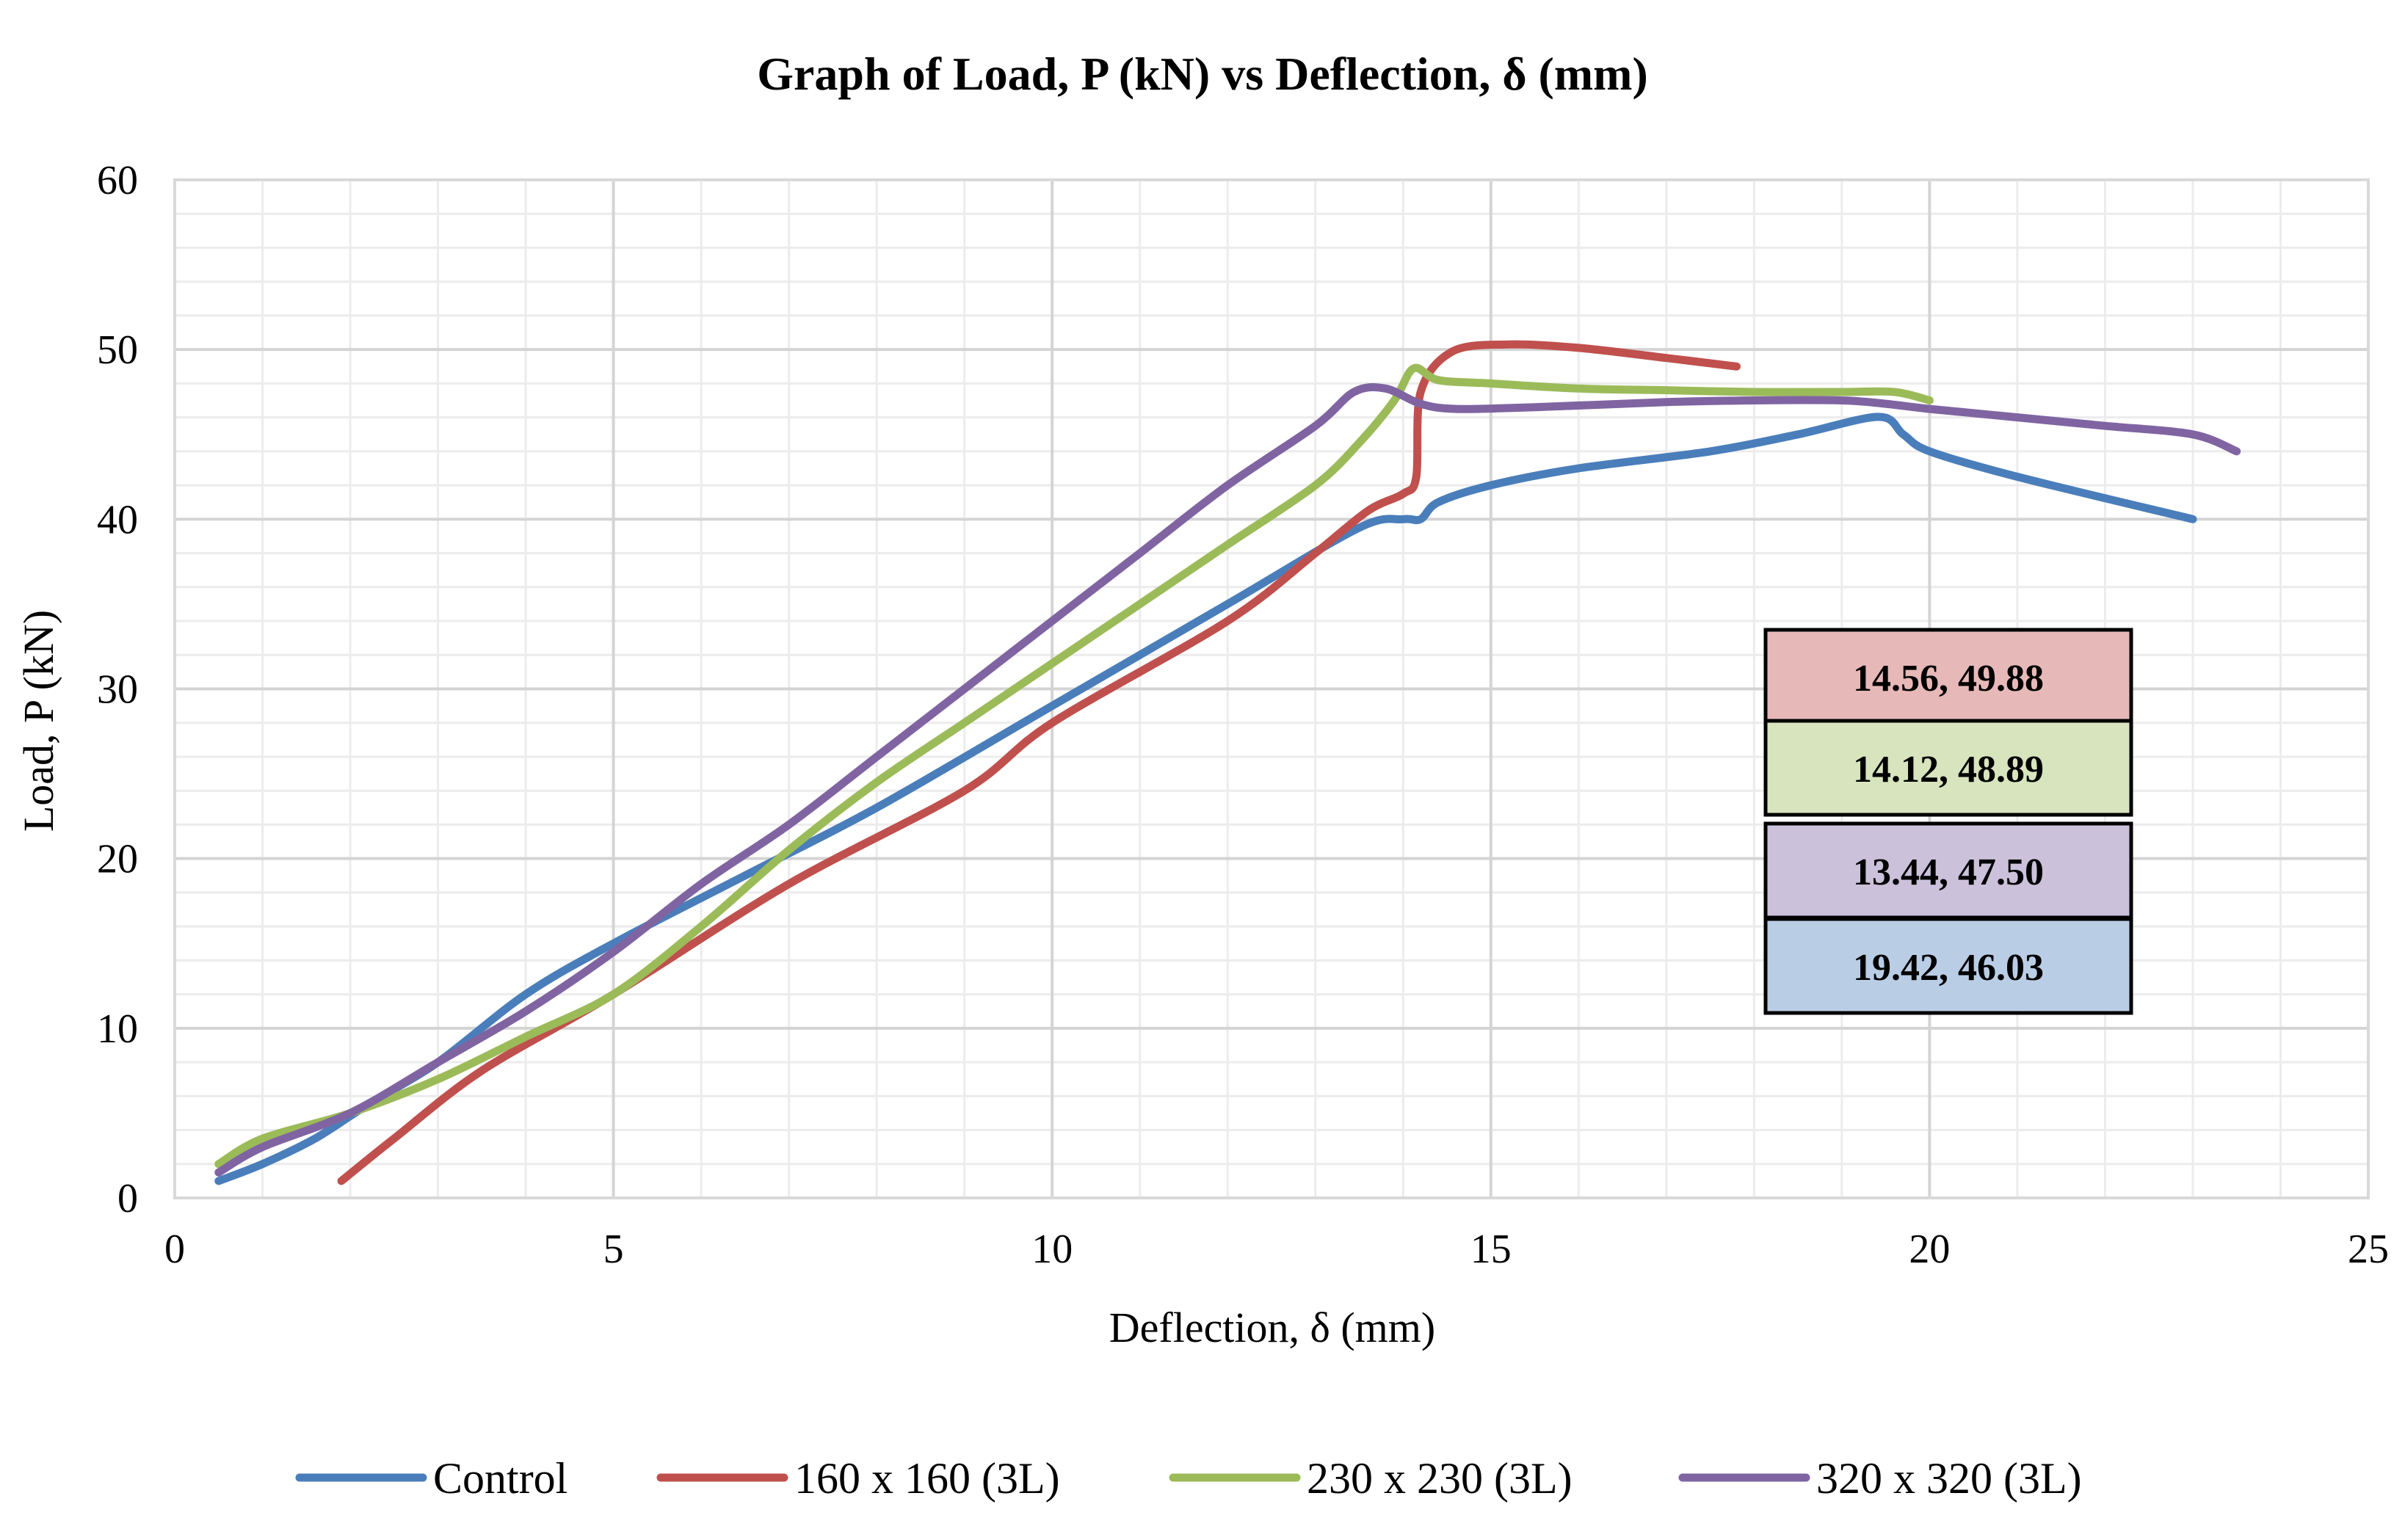  I want to click on annotation-box-2: 14.12, 48.89, so click(1948, 768).